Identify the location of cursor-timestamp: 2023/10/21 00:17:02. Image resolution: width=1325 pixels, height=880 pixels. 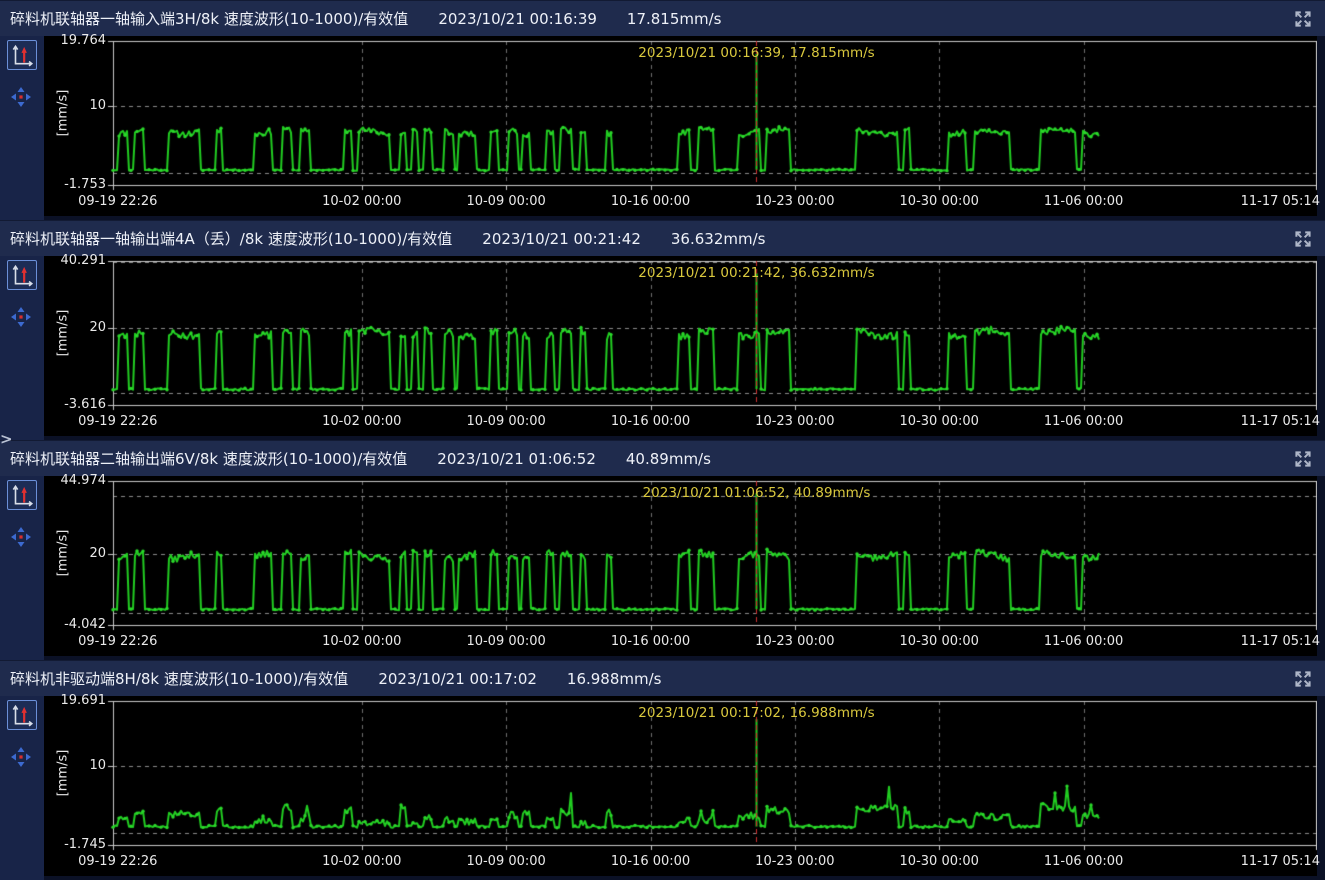
(457, 678).